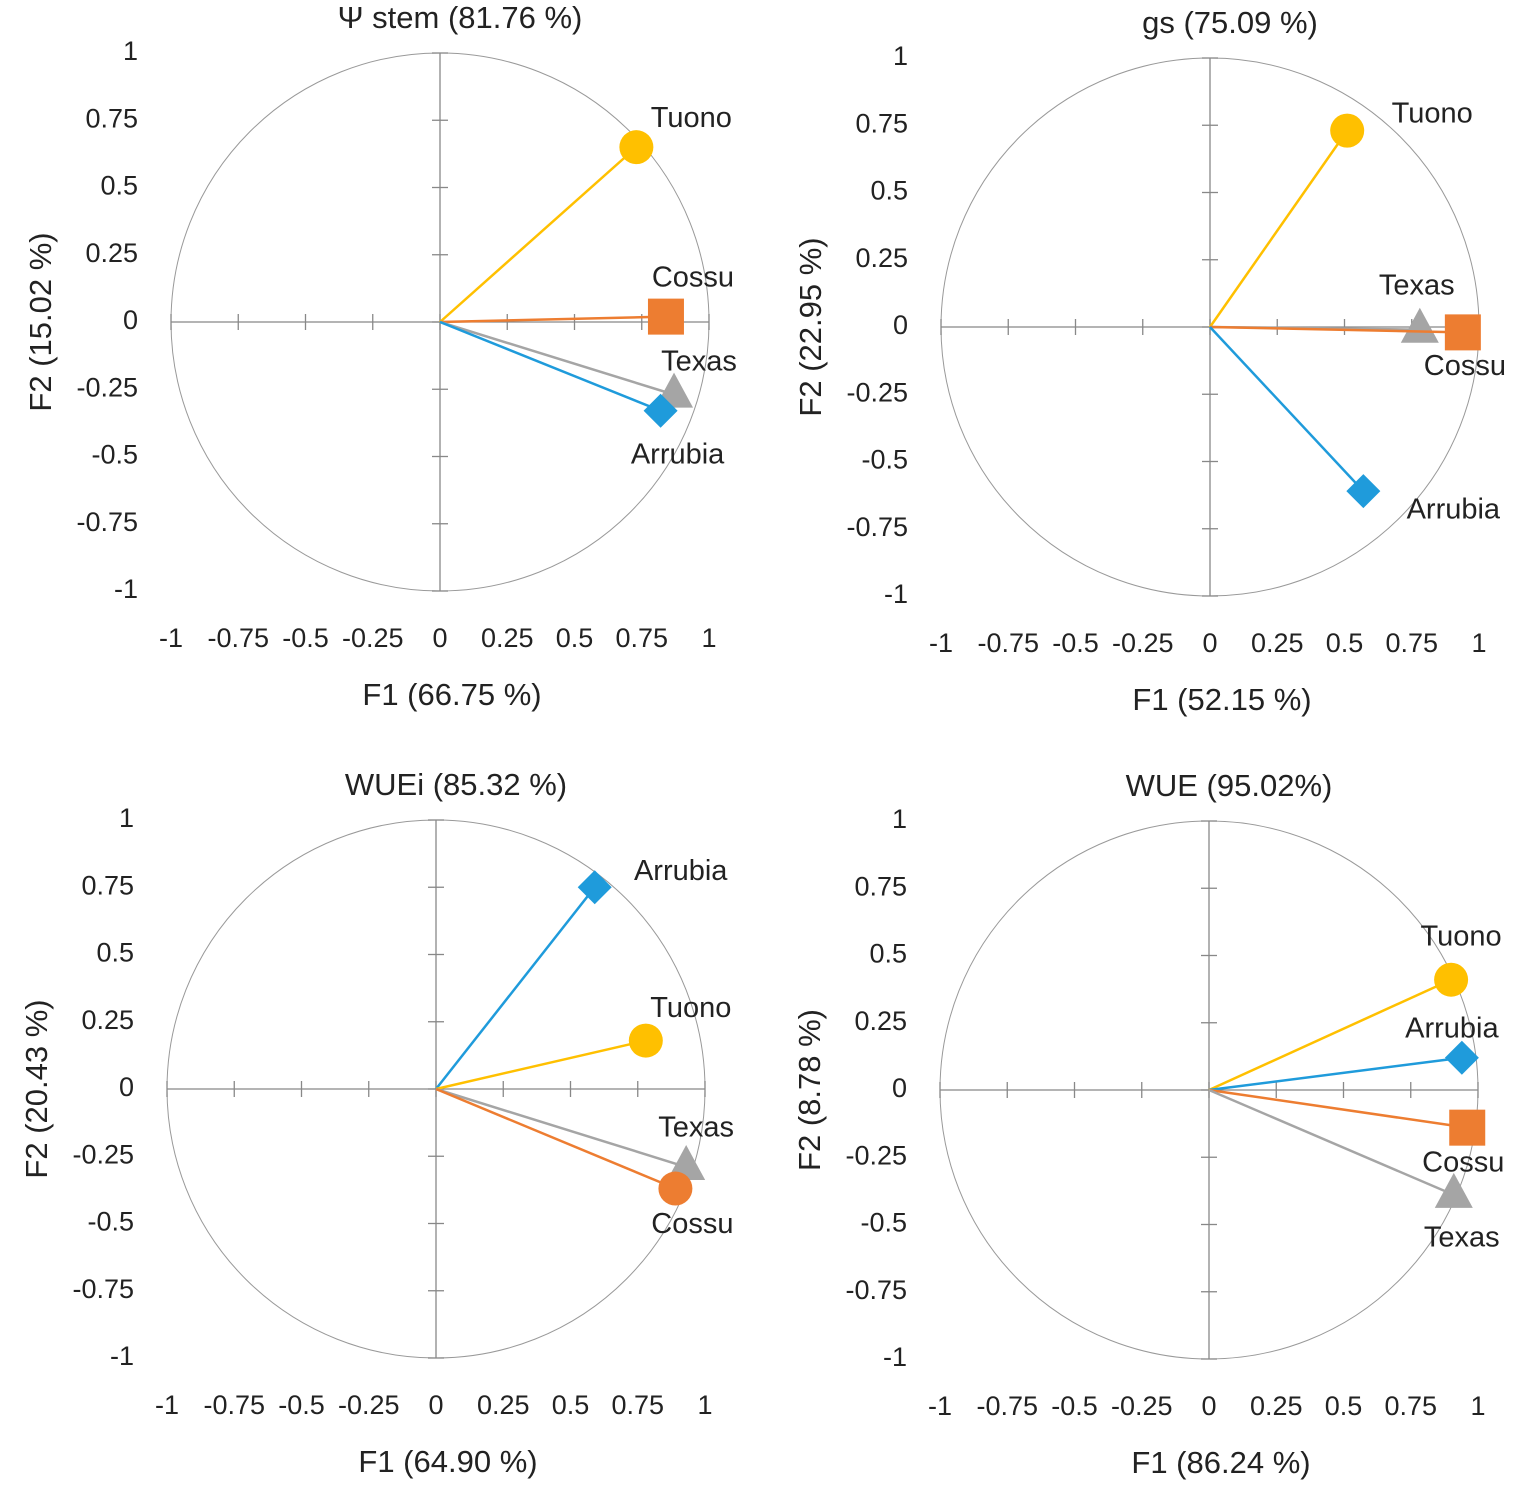 This screenshot has width=1531, height=1494. Describe the element at coordinates (447, 1461) in the screenshot. I see `x-axis-title: F1 (64.90 %)` at that location.